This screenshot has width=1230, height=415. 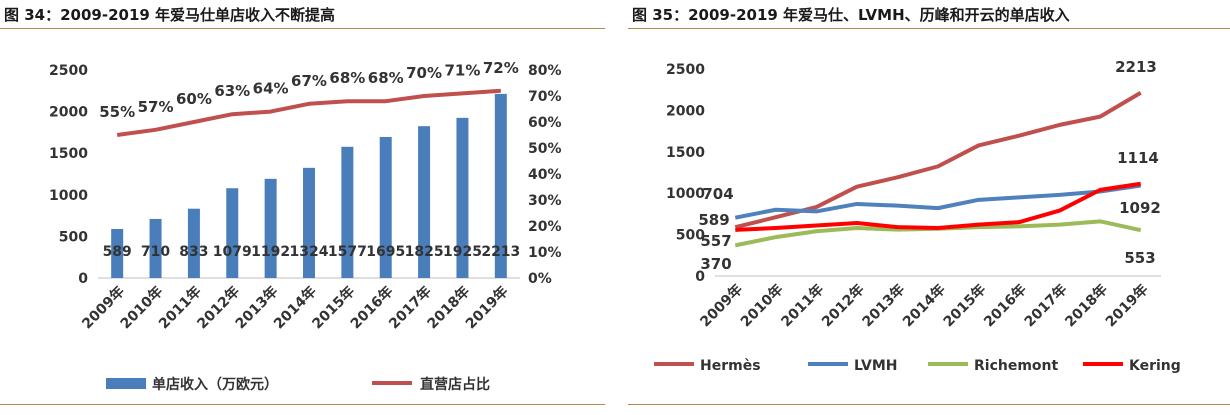 I want to click on y-right-tick-label: 20%, so click(x=545, y=227).